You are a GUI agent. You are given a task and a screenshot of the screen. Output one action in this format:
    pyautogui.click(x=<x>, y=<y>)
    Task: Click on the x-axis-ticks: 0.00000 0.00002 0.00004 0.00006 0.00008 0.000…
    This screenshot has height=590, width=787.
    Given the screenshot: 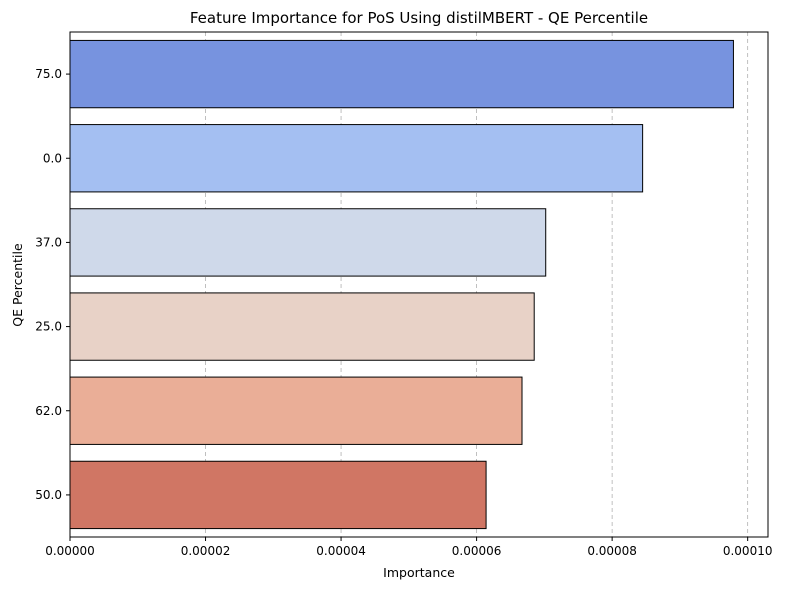 What is the action you would take?
    pyautogui.click(x=408, y=547)
    